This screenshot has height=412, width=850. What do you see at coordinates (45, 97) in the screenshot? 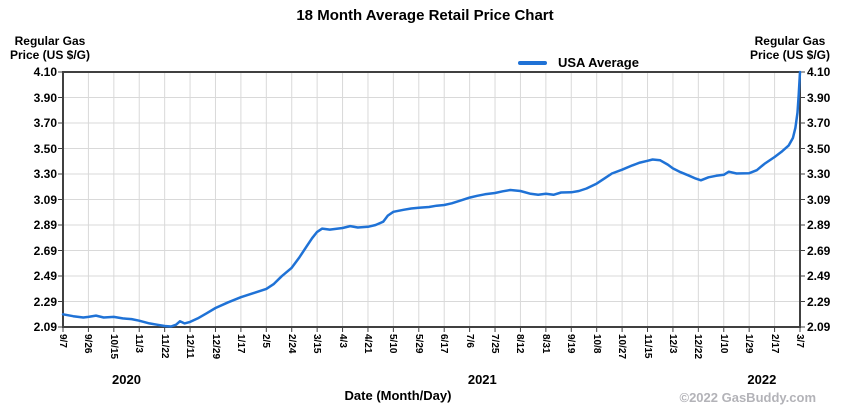
I see `y-tick-label-left: 3.90` at bounding box center [45, 97].